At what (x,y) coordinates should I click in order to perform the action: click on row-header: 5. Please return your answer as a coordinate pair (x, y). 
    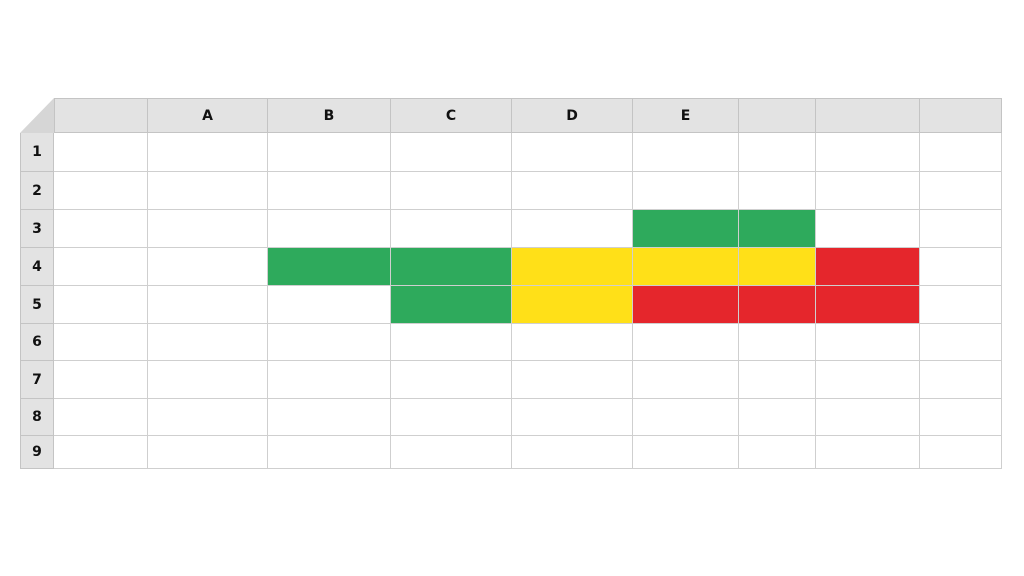
    Looking at the image, I should click on (37, 305).